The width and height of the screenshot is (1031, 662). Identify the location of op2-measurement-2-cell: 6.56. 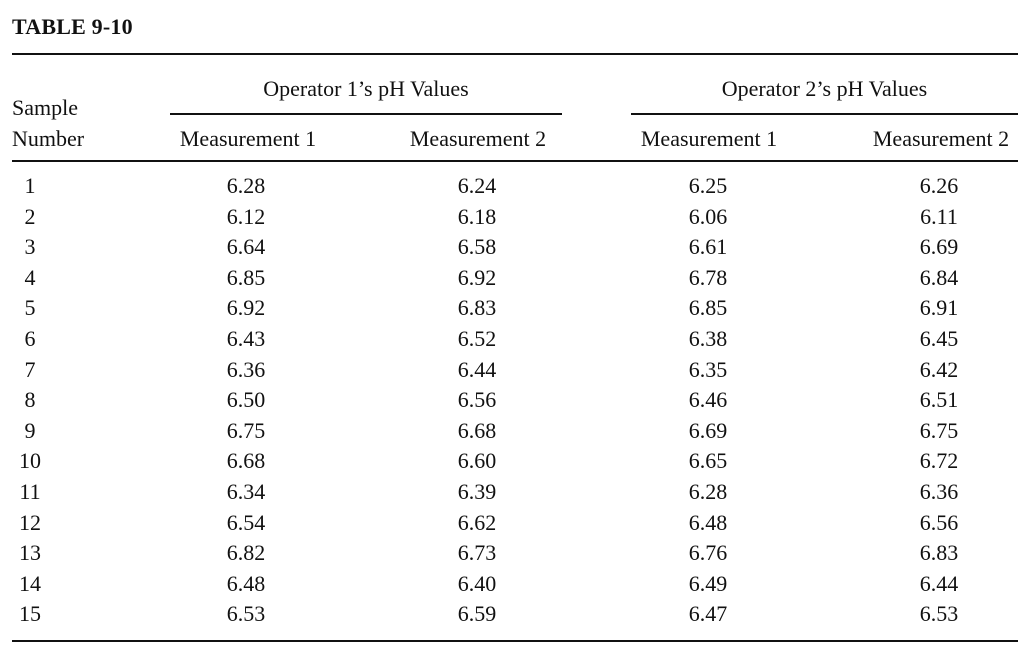
(939, 522).